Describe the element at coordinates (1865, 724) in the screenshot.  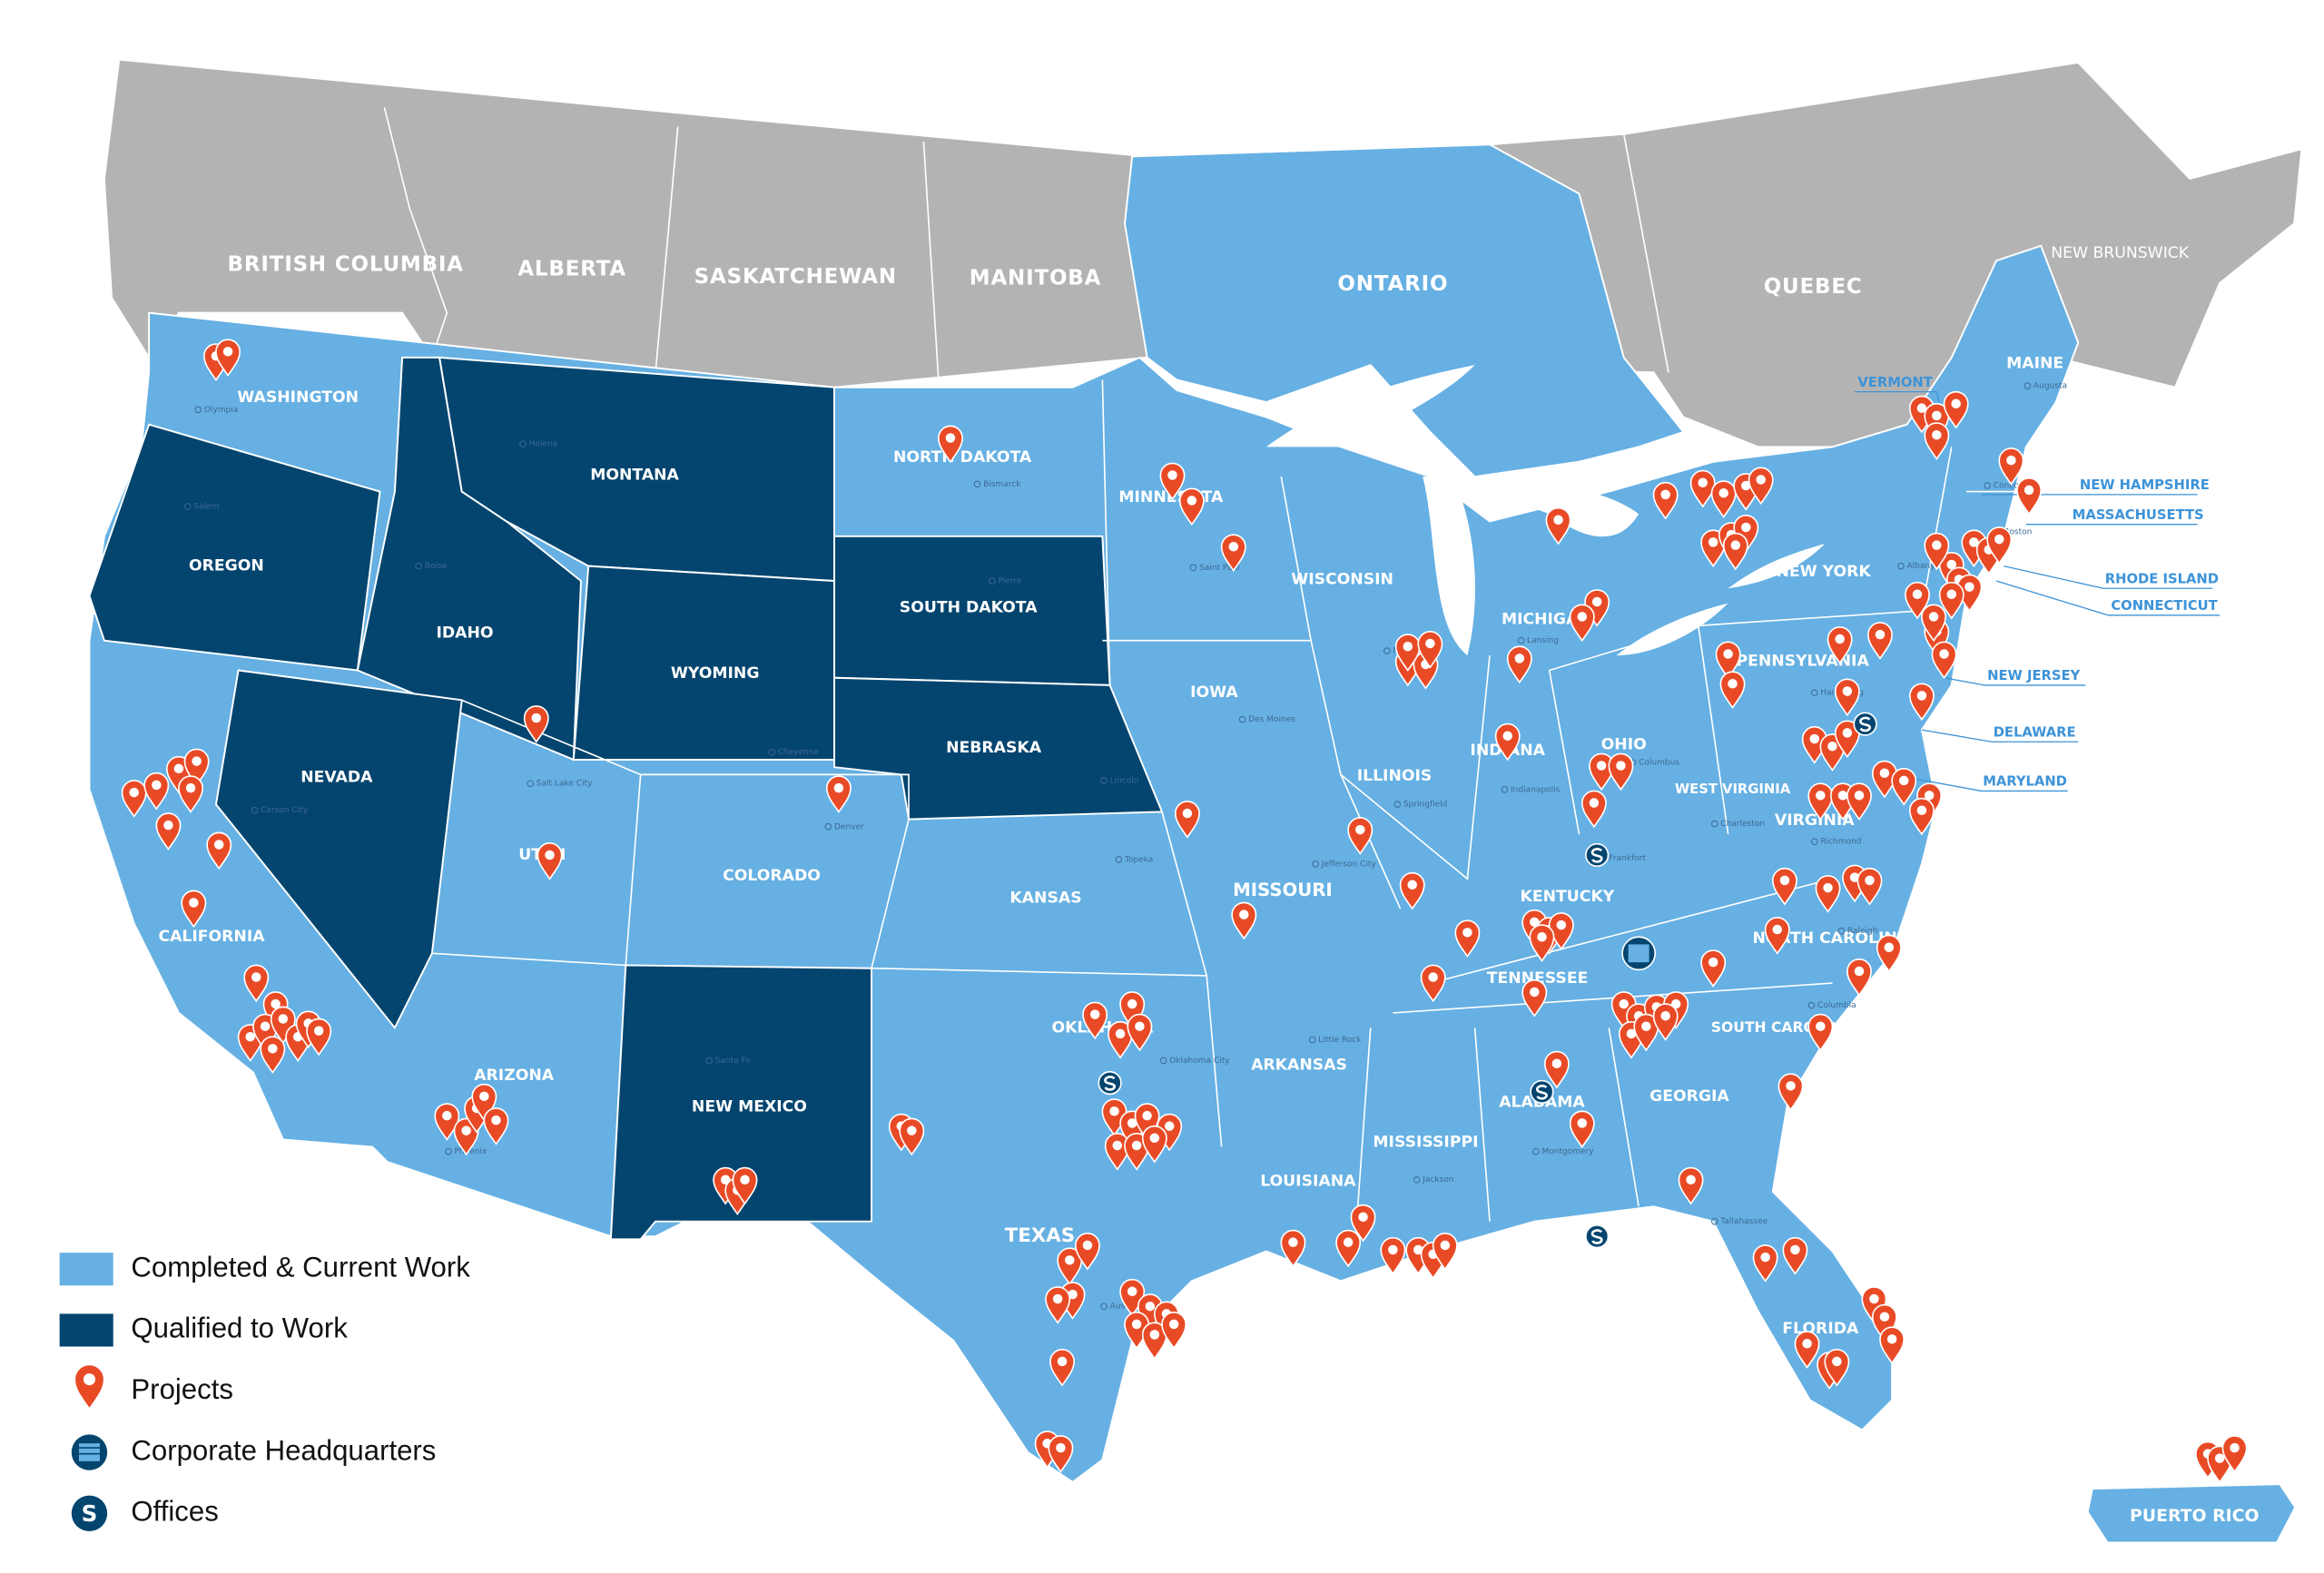
I see `office-icon` at that location.